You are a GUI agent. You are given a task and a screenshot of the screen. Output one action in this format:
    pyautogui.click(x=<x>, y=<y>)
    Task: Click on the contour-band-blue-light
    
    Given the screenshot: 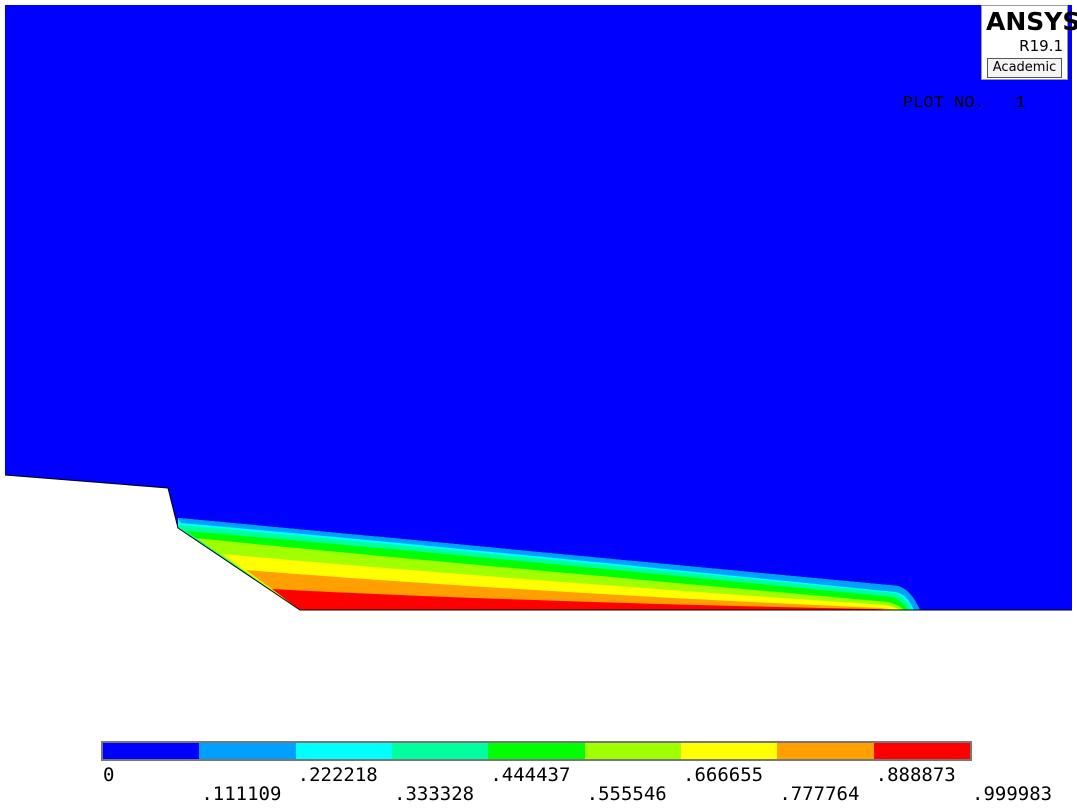 What is the action you would take?
    pyautogui.click(x=549, y=564)
    